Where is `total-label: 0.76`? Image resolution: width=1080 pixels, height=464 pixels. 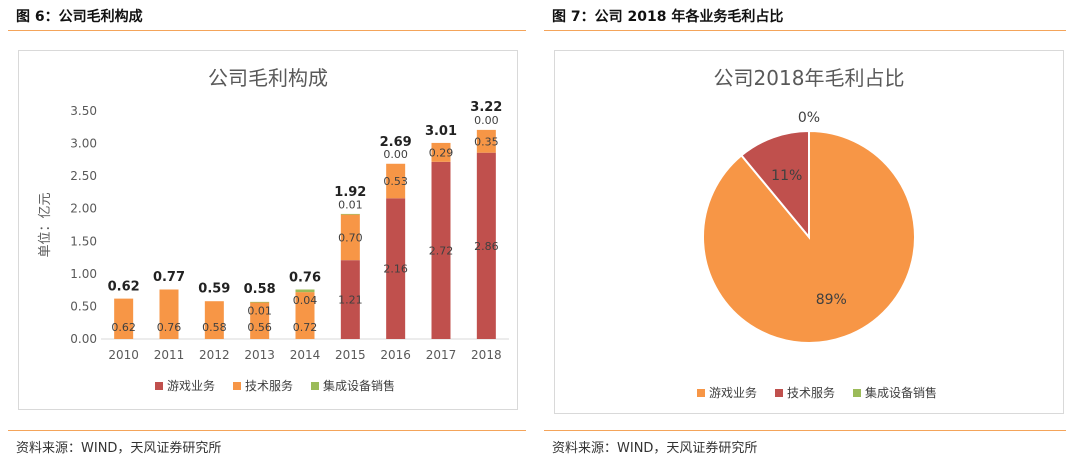
total-label: 0.76 is located at coordinates (305, 277).